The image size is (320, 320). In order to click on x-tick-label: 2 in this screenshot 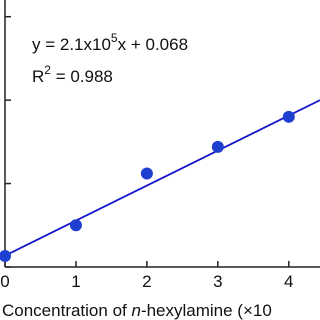, I will do `click(146, 281)`.